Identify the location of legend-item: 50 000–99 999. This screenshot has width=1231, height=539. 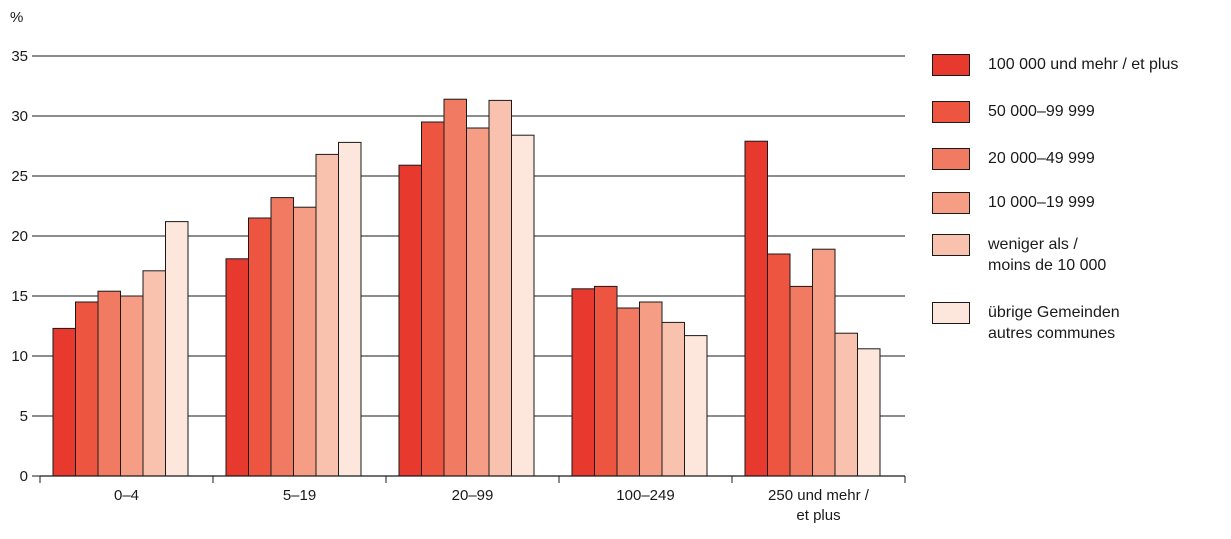
(1013, 112).